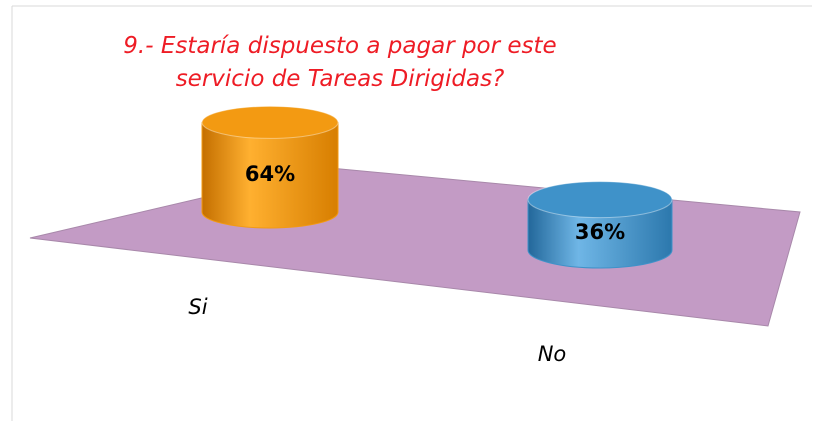 This screenshot has height=421, width=822. I want to click on data-label: 36%, so click(600, 232).